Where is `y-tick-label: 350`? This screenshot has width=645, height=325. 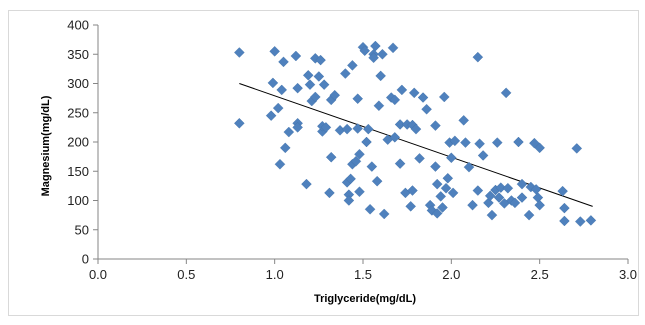
y-tick-label: 350 is located at coordinates (78, 54).